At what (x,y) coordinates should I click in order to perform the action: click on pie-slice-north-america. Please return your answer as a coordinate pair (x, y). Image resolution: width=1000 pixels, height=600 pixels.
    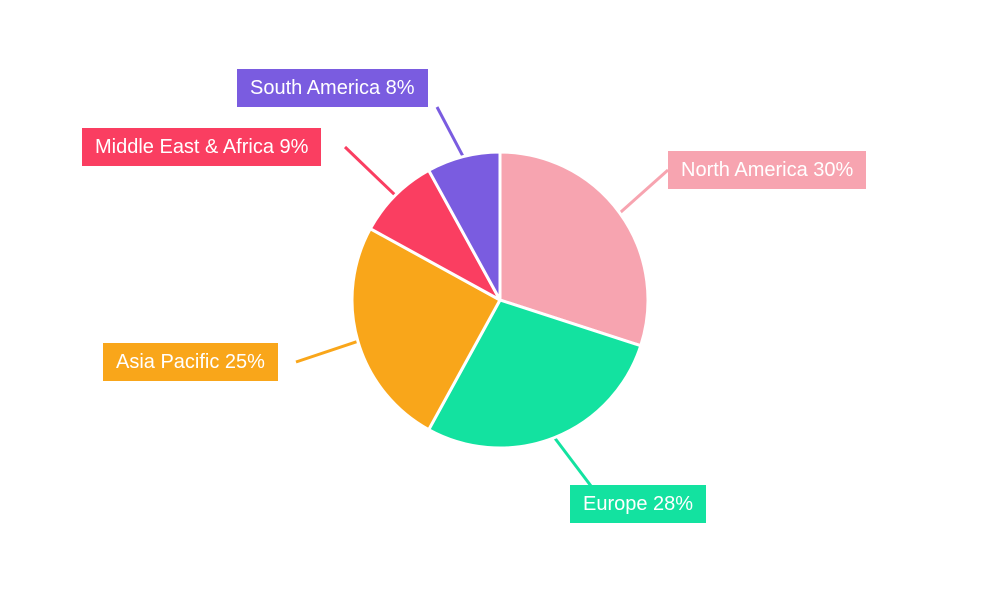
    Looking at the image, I should click on (574, 249).